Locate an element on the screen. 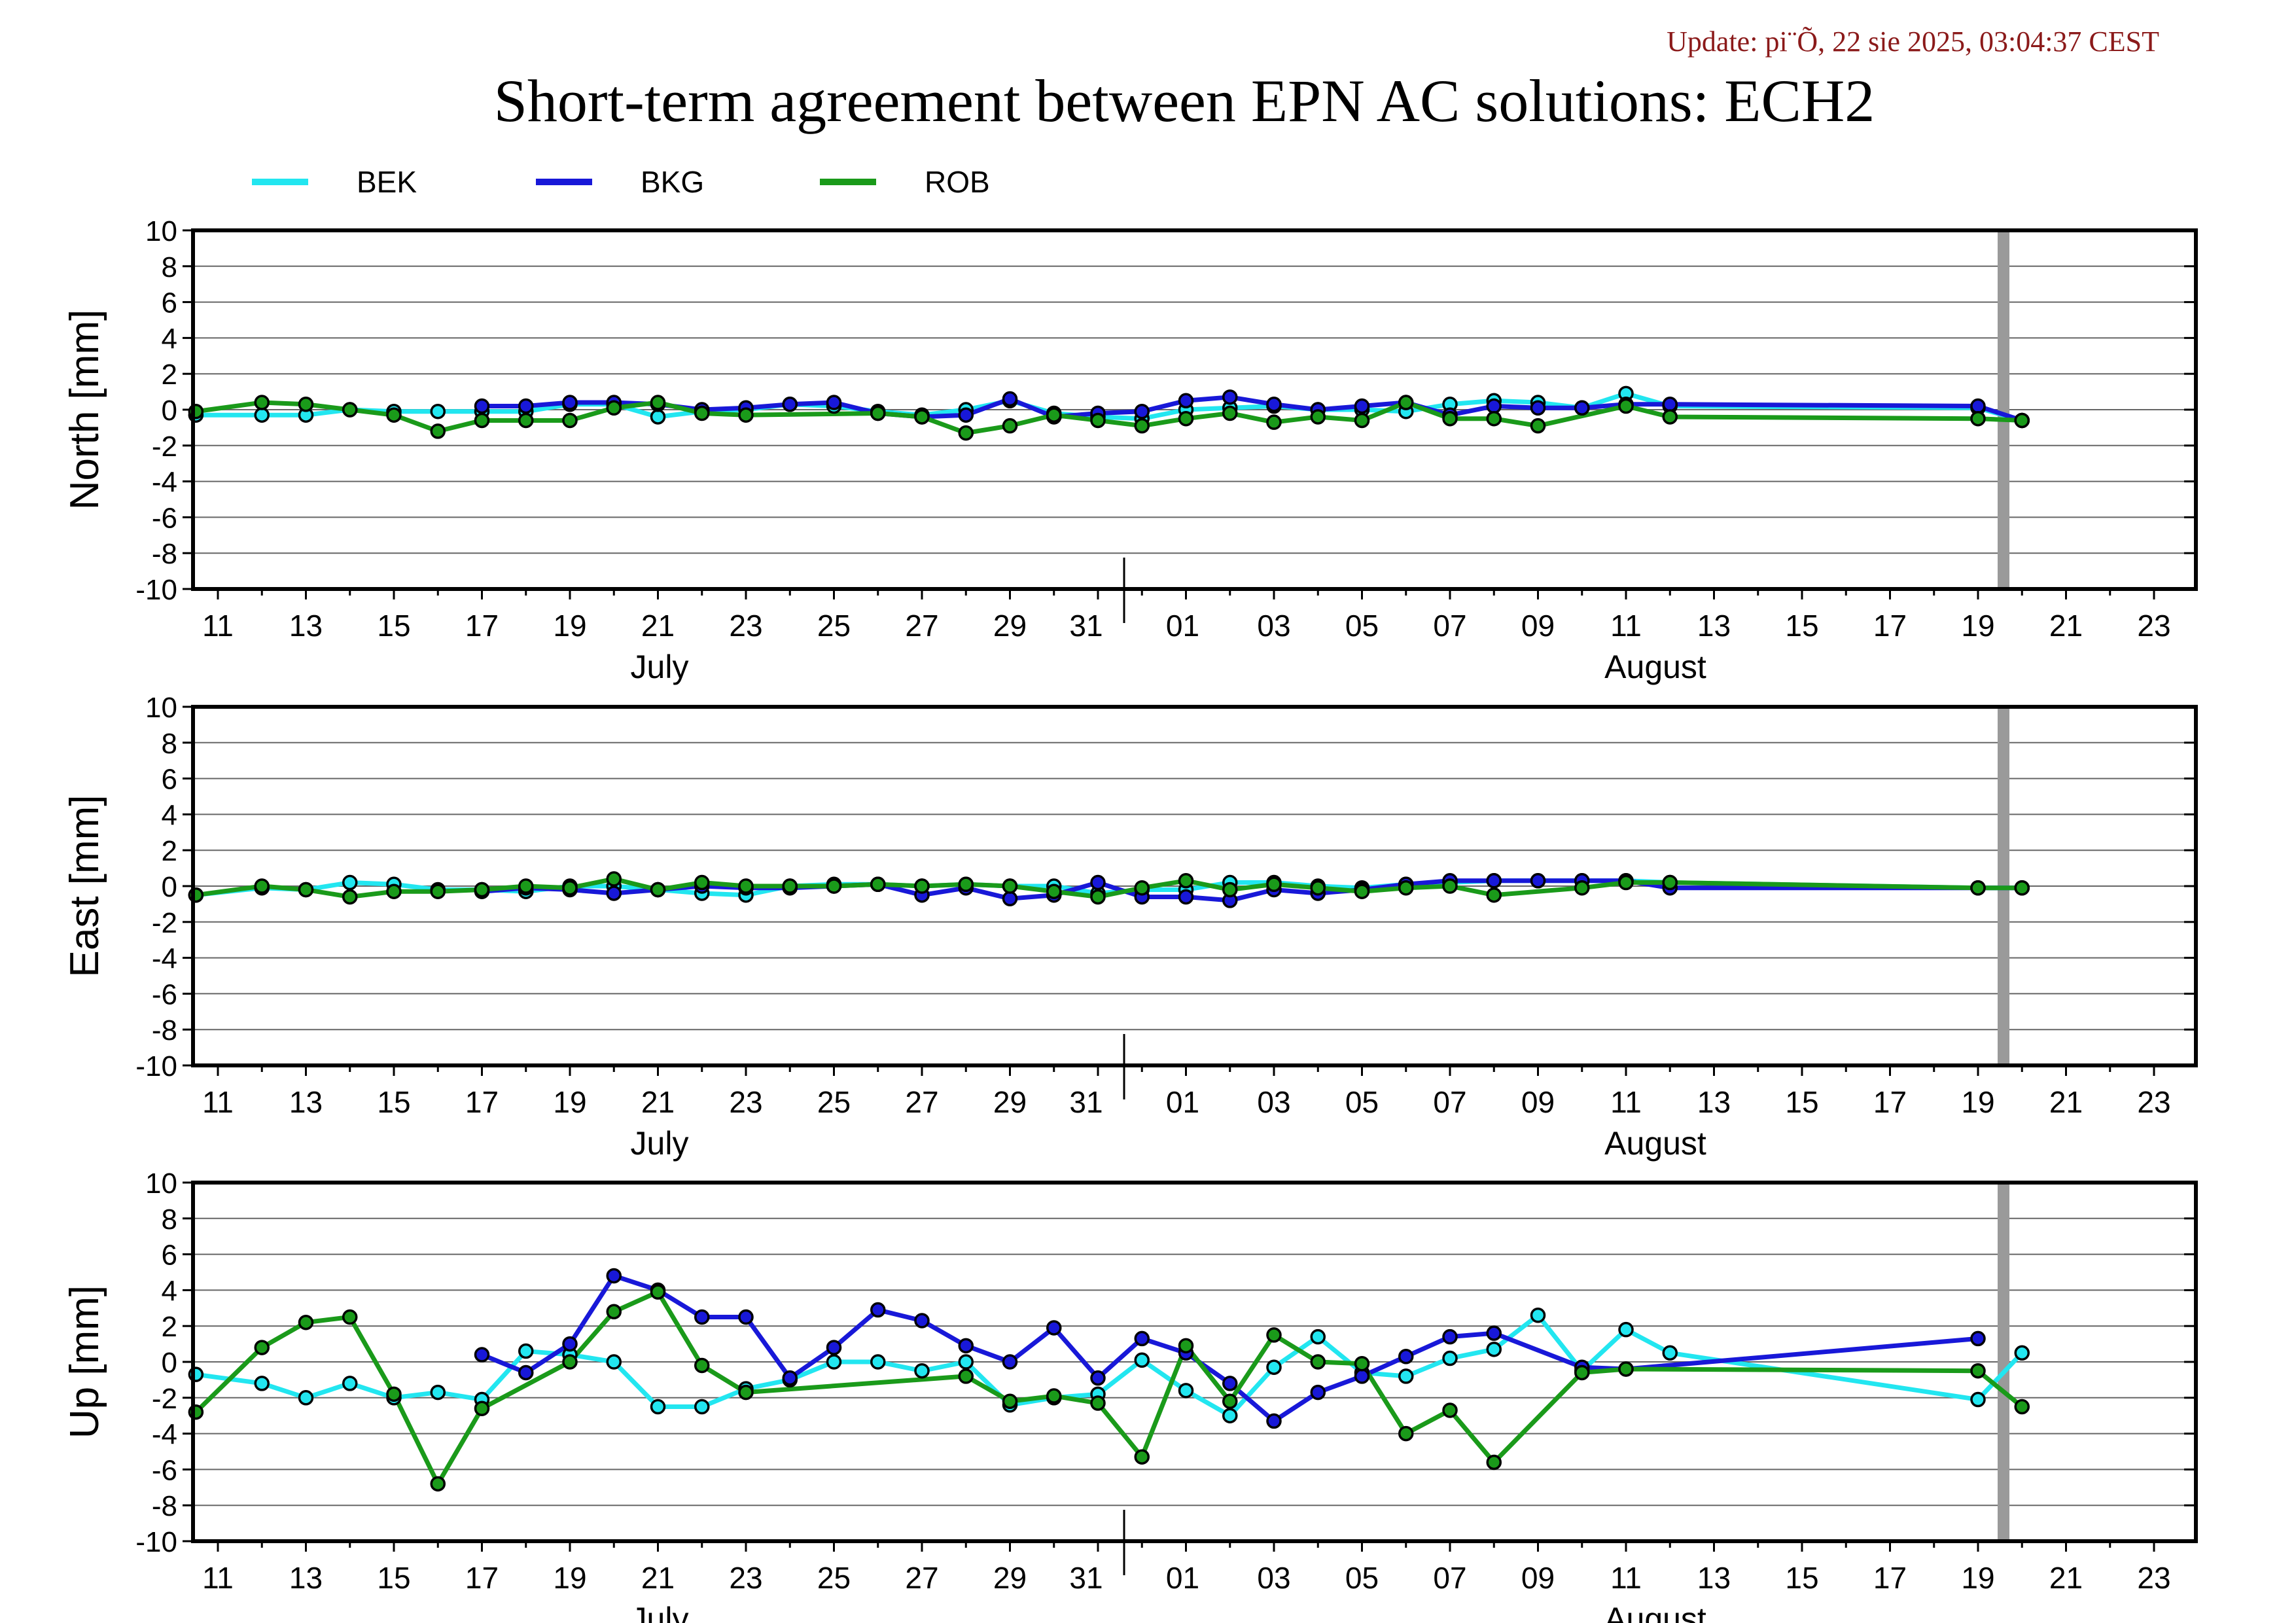 This screenshot has width=2296, height=1623. y-tick-label: 4 is located at coordinates (169, 815).